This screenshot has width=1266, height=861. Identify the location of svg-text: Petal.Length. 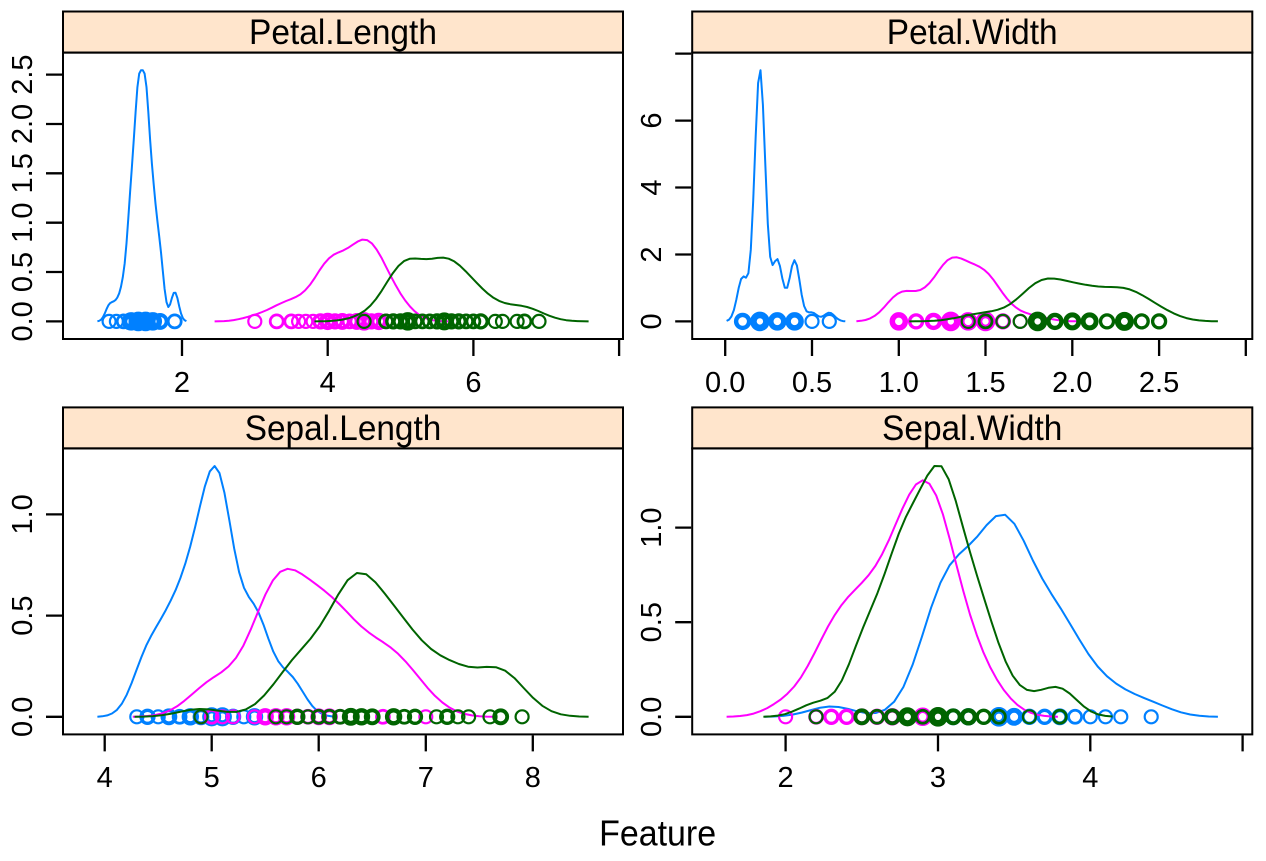
(343, 32).